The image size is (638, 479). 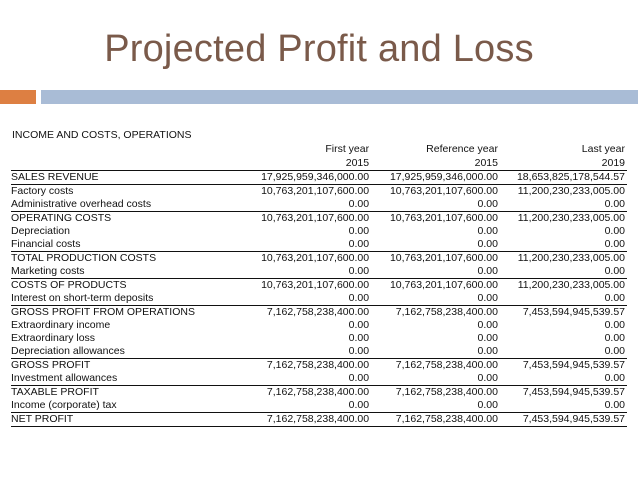 What do you see at coordinates (42, 191) in the screenshot?
I see `row-label: Factory costs` at bounding box center [42, 191].